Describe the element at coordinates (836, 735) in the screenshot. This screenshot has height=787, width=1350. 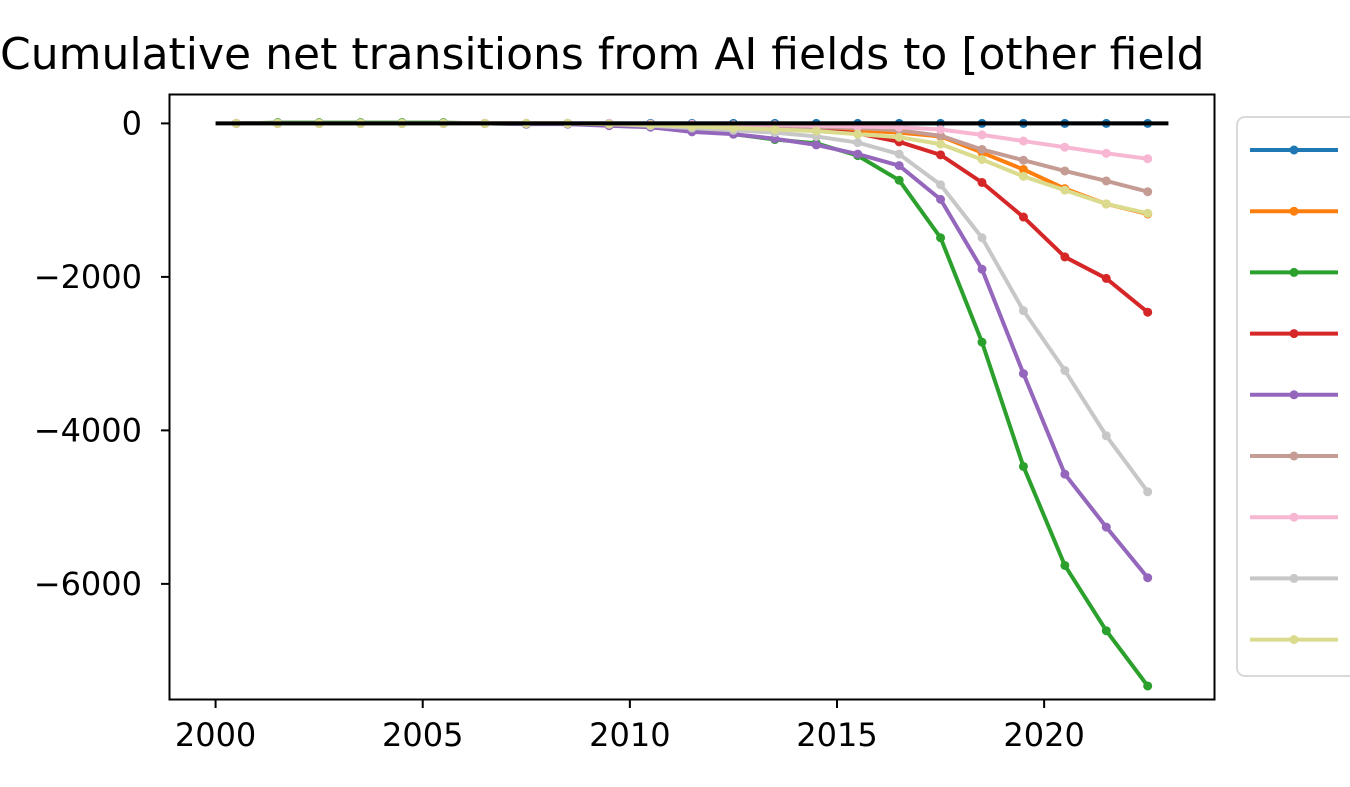
I see `x-tick-label: 2015` at that location.